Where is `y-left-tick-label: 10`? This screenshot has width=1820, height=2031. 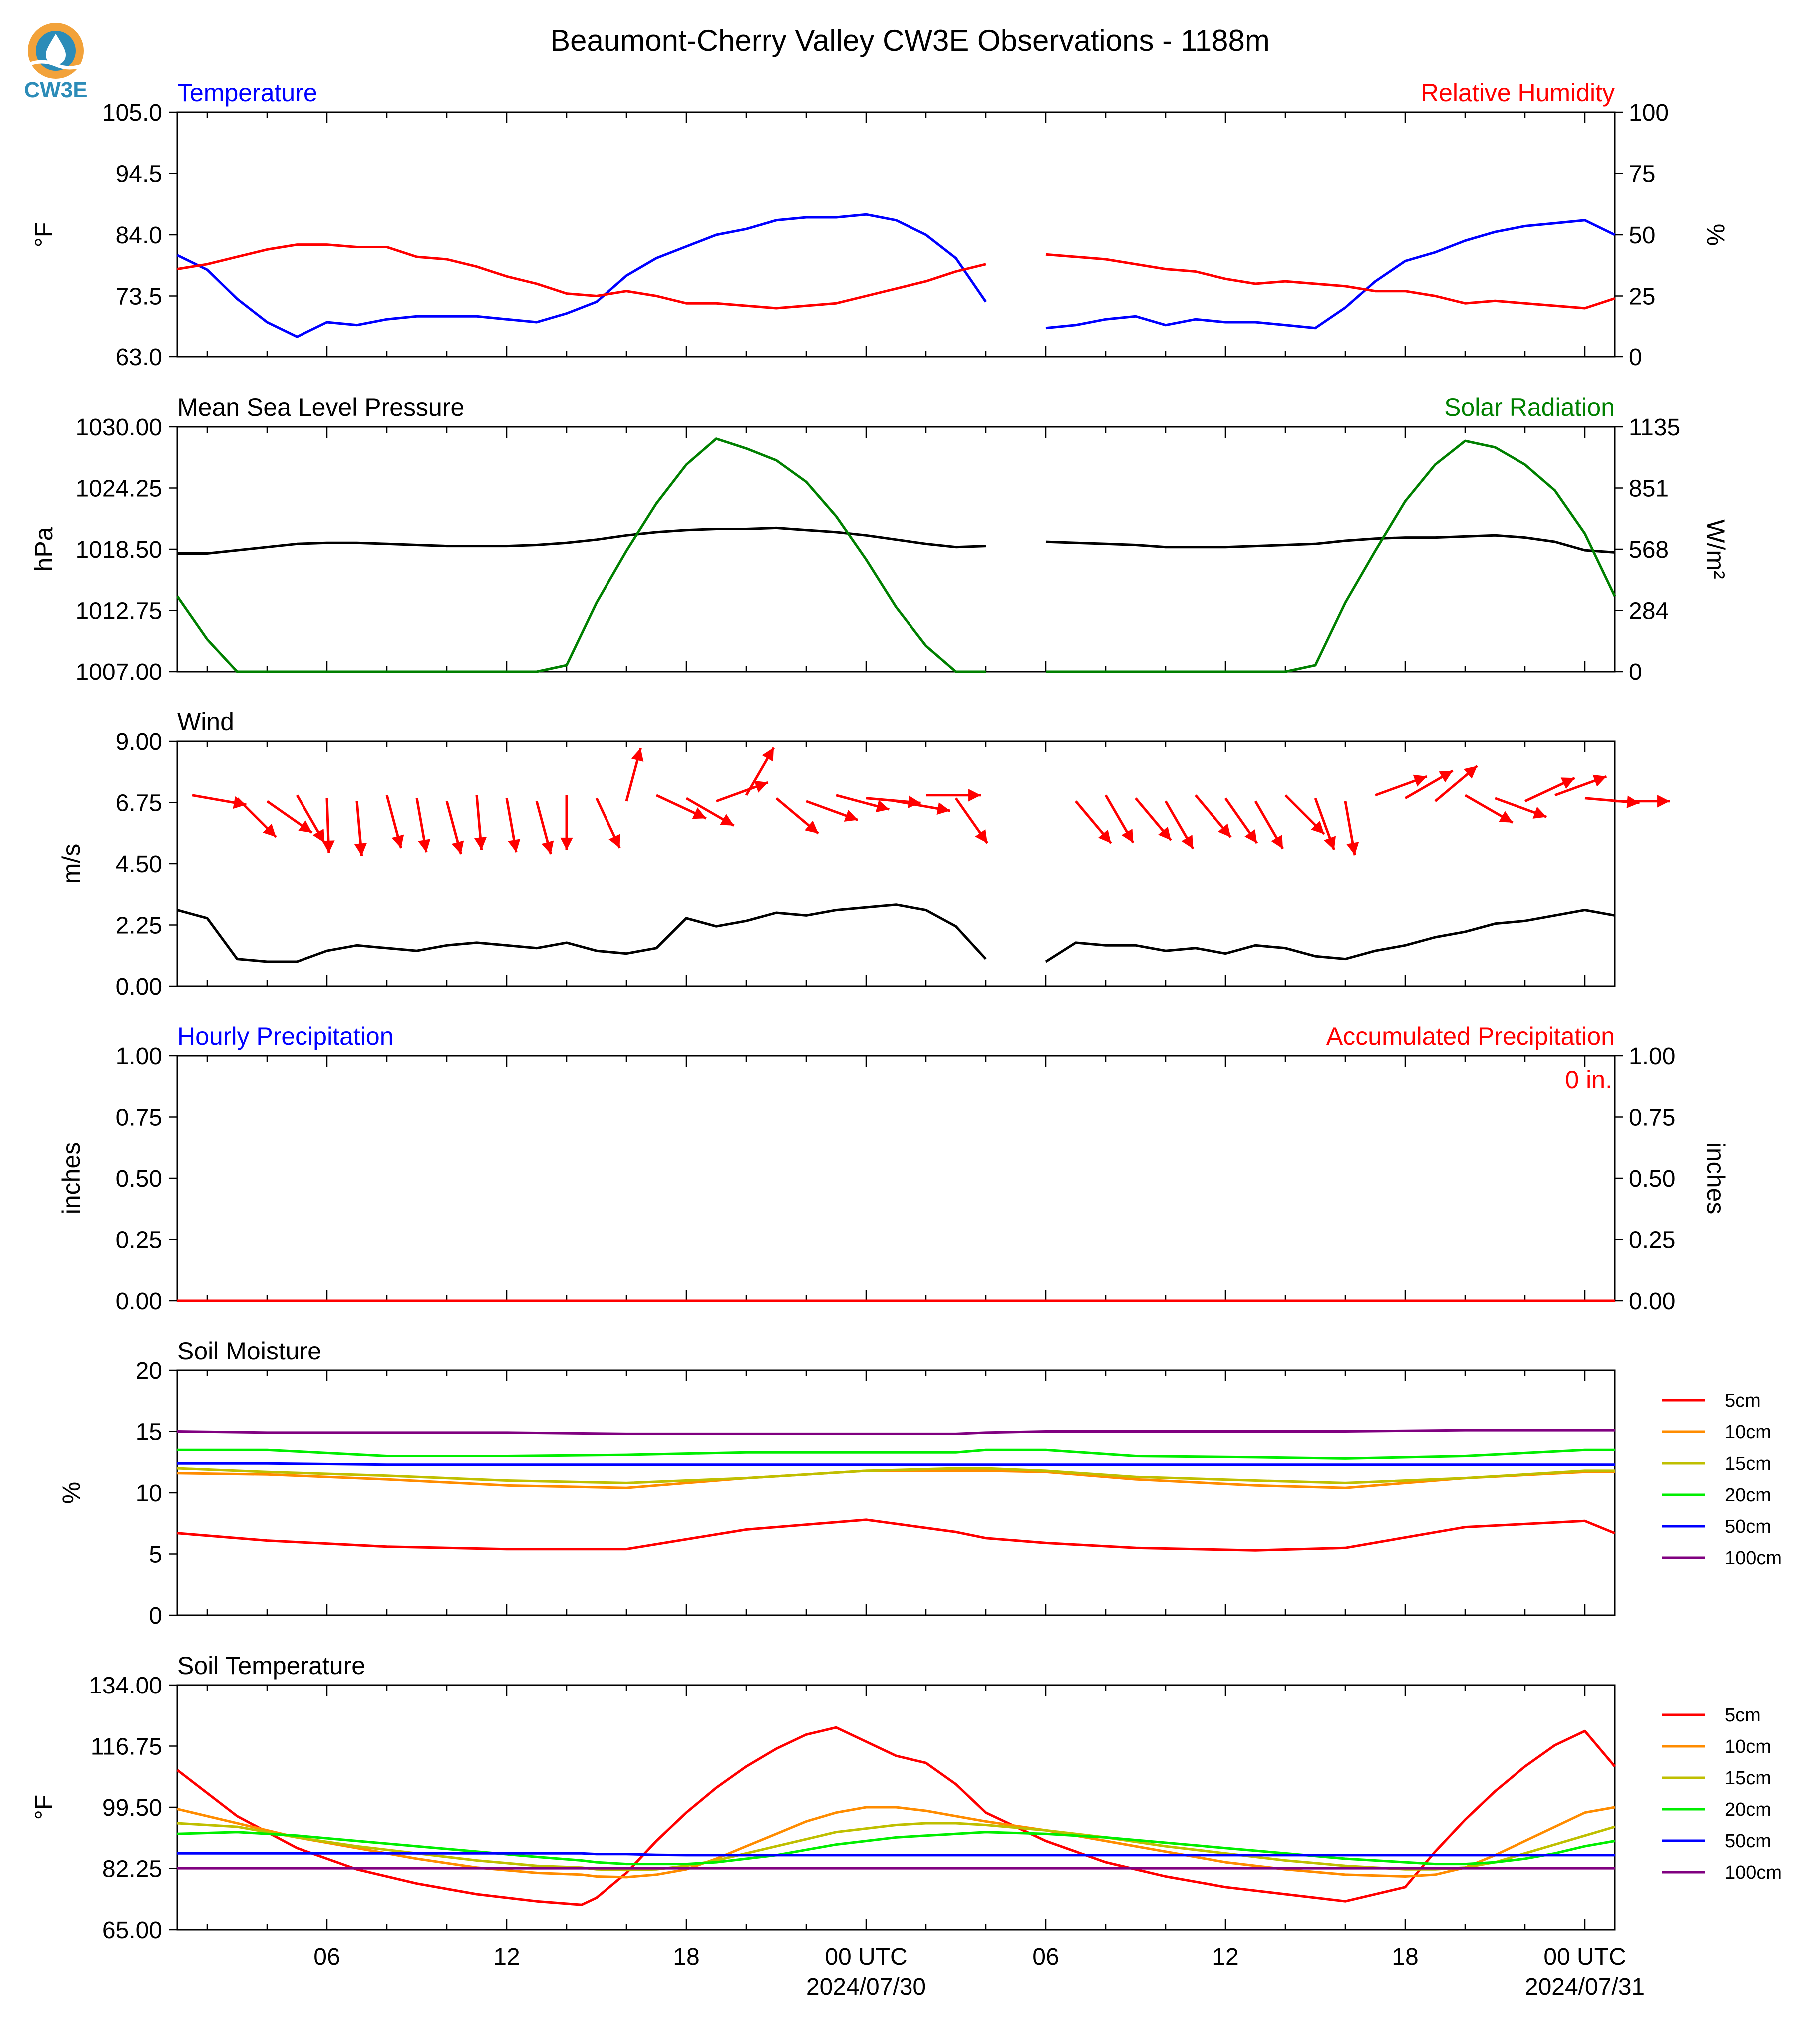
y-left-tick-label: 10 is located at coordinates (149, 1494).